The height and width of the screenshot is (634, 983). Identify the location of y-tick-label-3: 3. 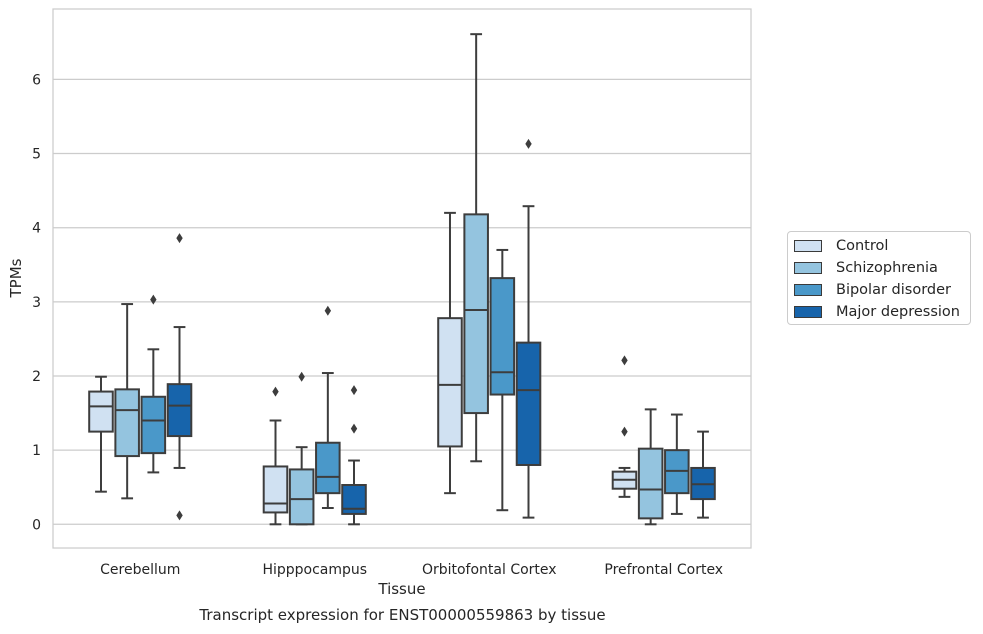
(36, 303).